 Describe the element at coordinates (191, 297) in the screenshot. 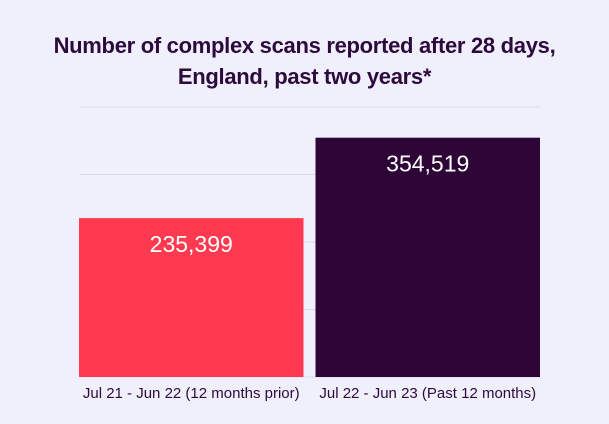

I see `bar` at that location.